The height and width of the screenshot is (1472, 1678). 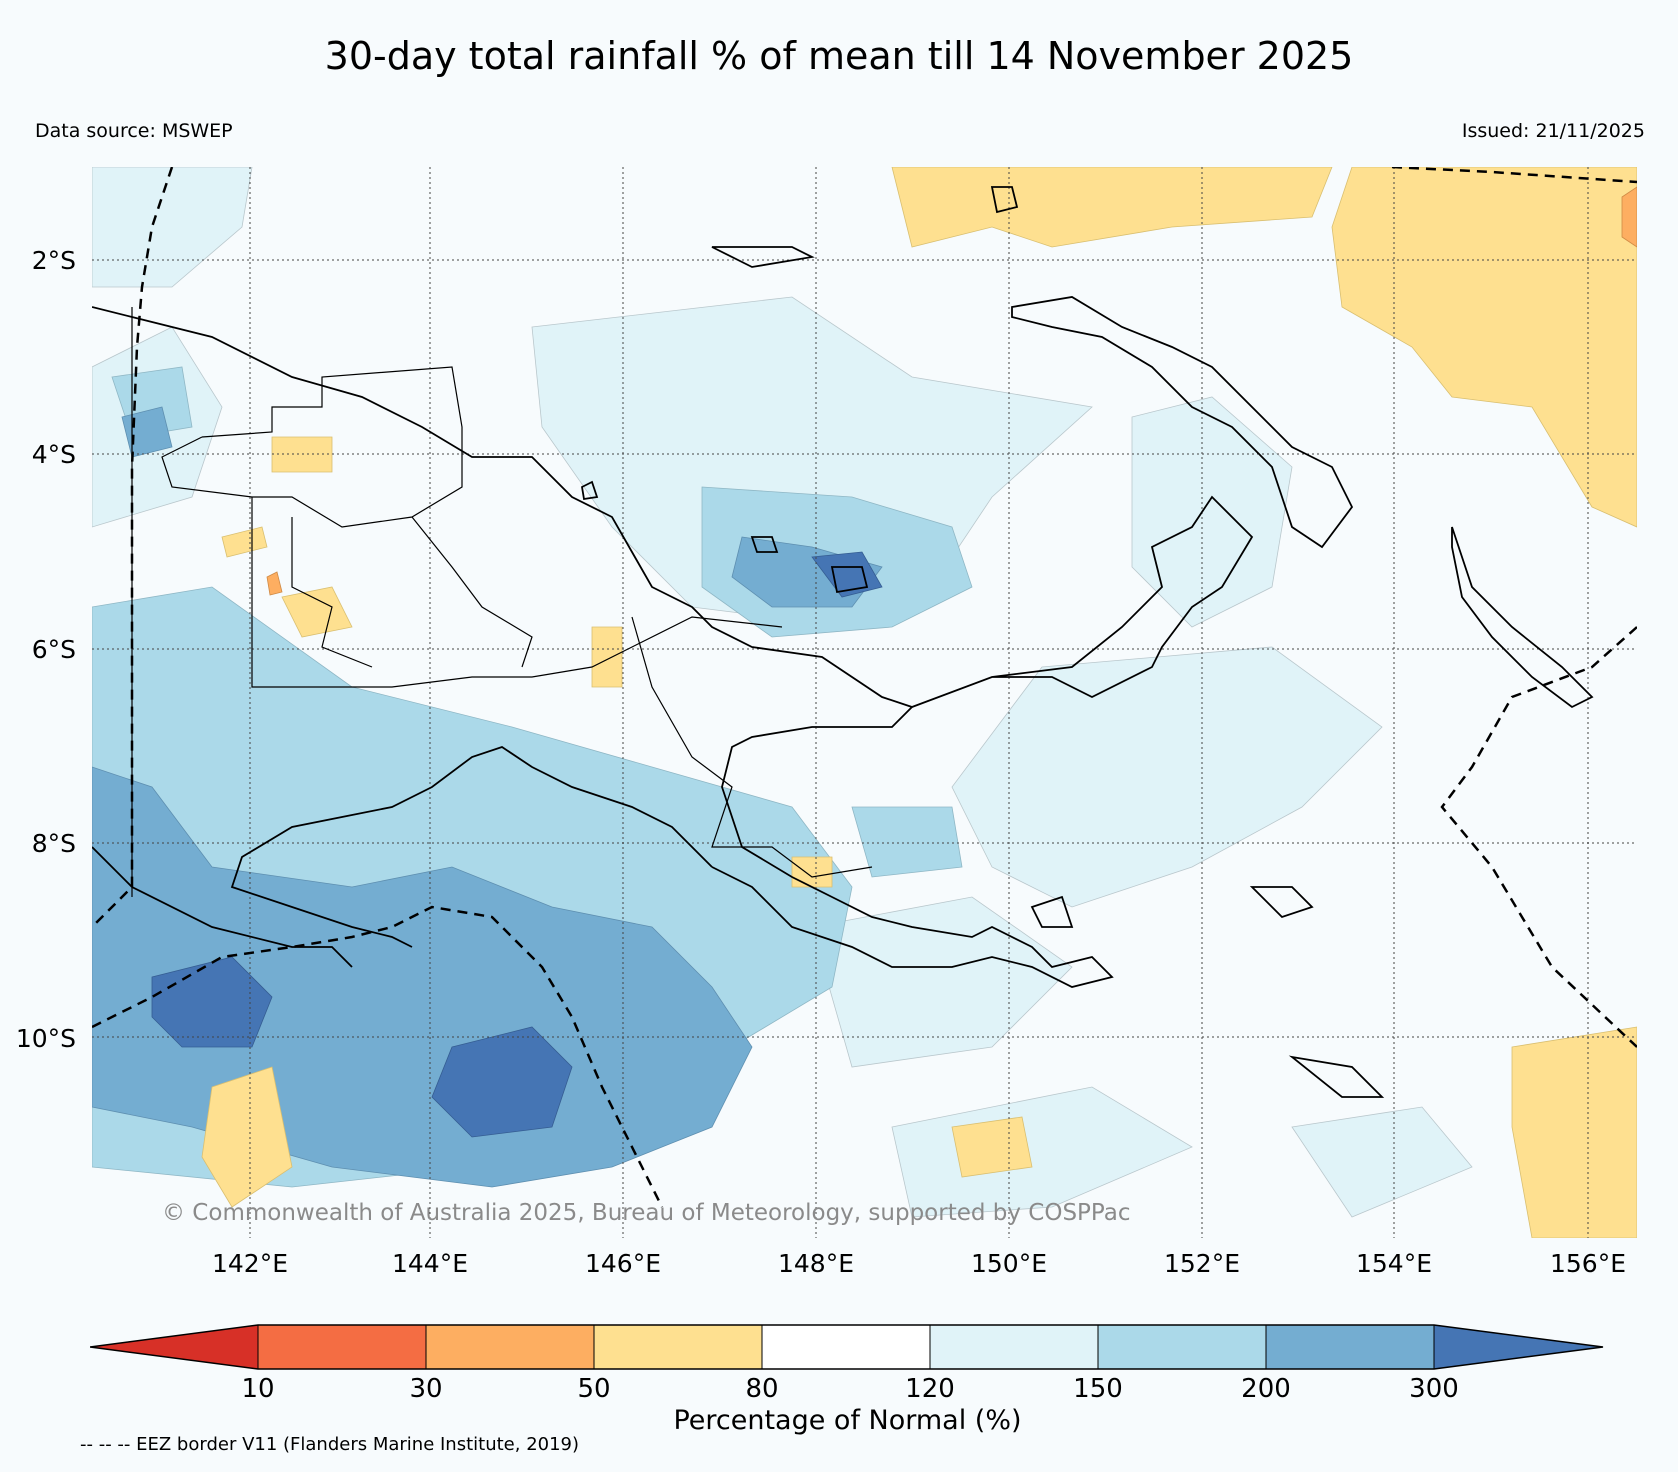 What do you see at coordinates (1393, 1263) in the screenshot?
I see `lon-label-154e: 154°E` at bounding box center [1393, 1263].